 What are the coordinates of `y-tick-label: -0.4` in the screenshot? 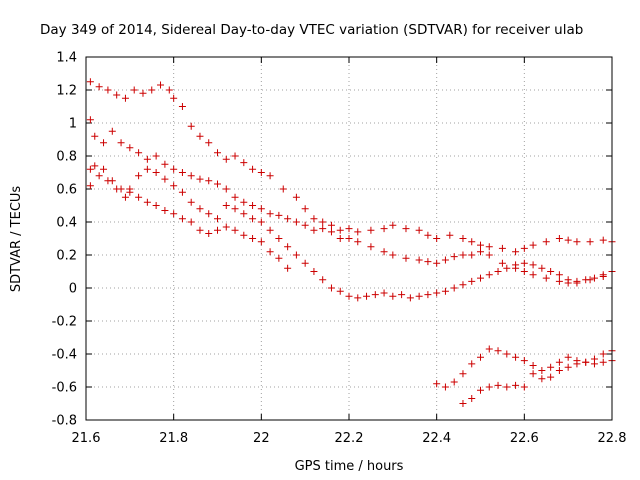 It's located at (64, 355).